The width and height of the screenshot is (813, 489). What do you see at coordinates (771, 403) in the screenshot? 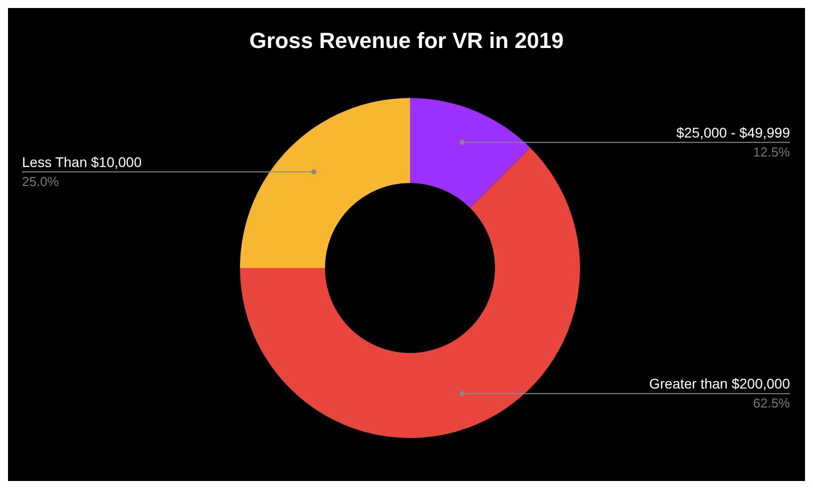
I see `data-label: 62.5%` at bounding box center [771, 403].